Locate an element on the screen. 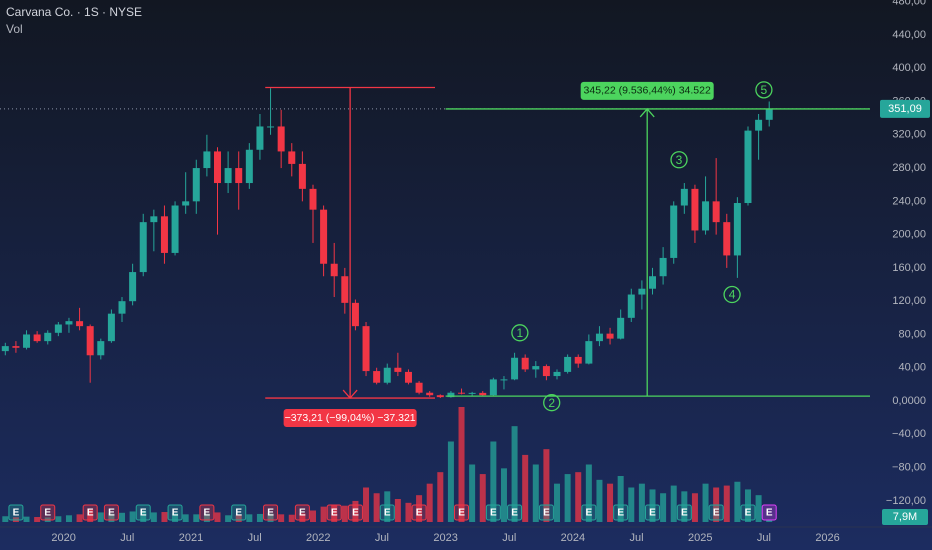 The height and width of the screenshot is (550, 932). y-tick-label: −40,00 is located at coordinates (909, 434).